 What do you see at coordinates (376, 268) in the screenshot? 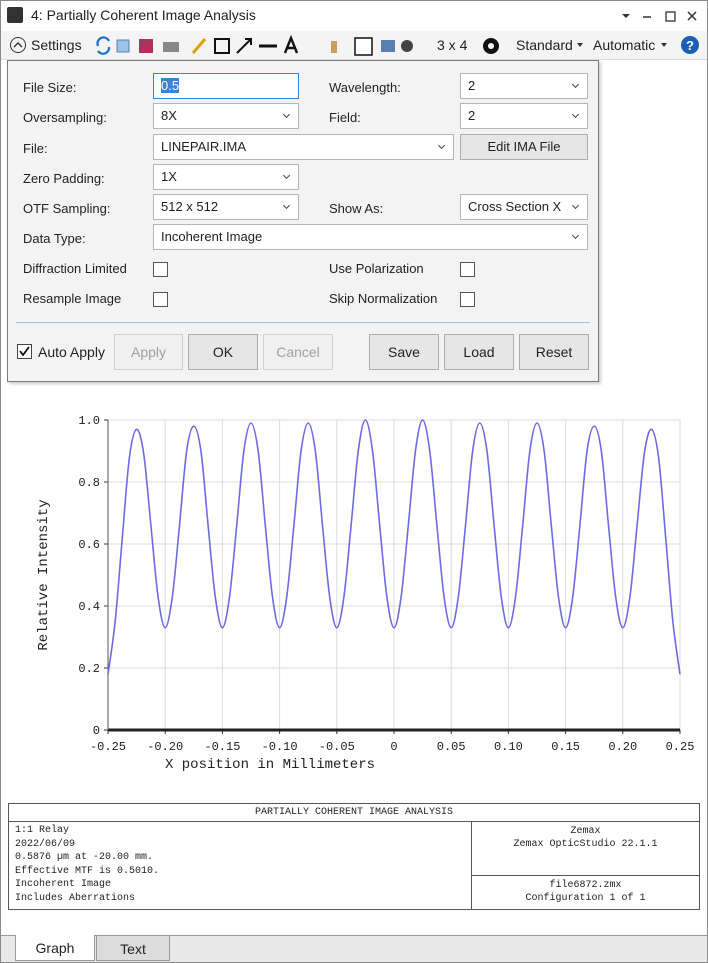
I see `checkbox-label: Use Polarization` at bounding box center [376, 268].